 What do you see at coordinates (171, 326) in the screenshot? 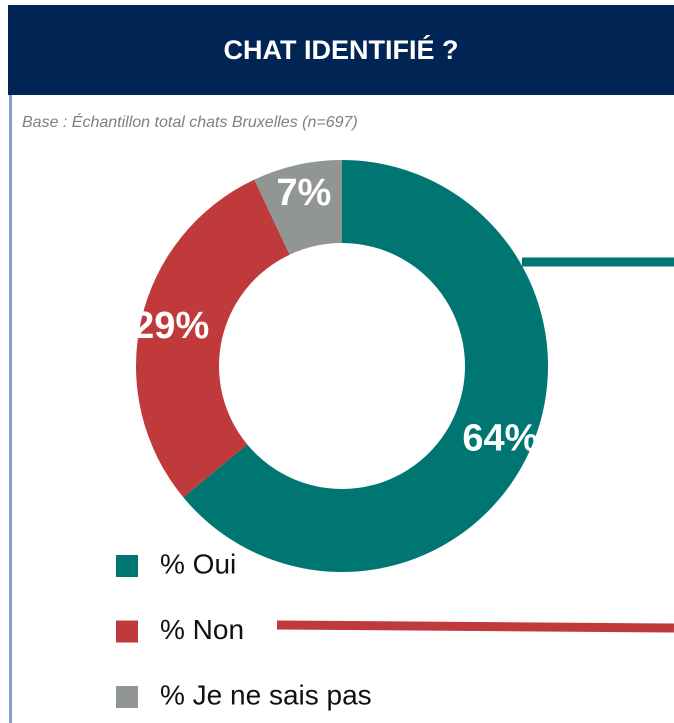
I see `data-label: 29%` at bounding box center [171, 326].